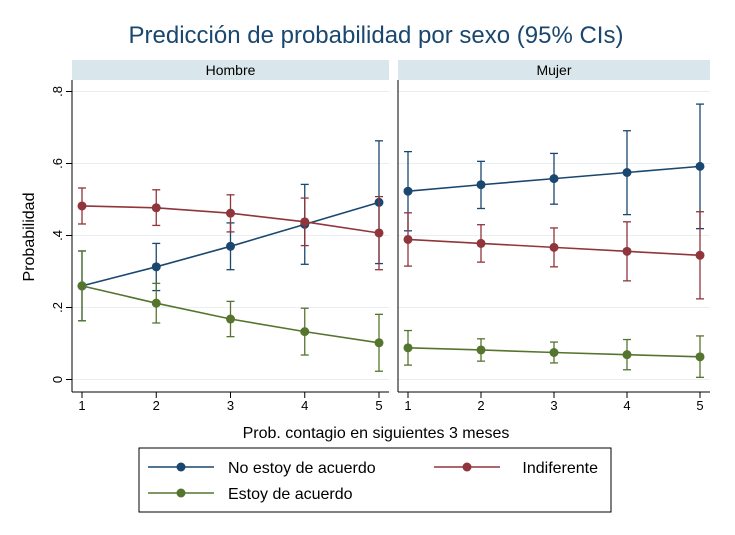 This screenshot has width=735, height=535. I want to click on panel-title: Mujer, so click(553, 70).